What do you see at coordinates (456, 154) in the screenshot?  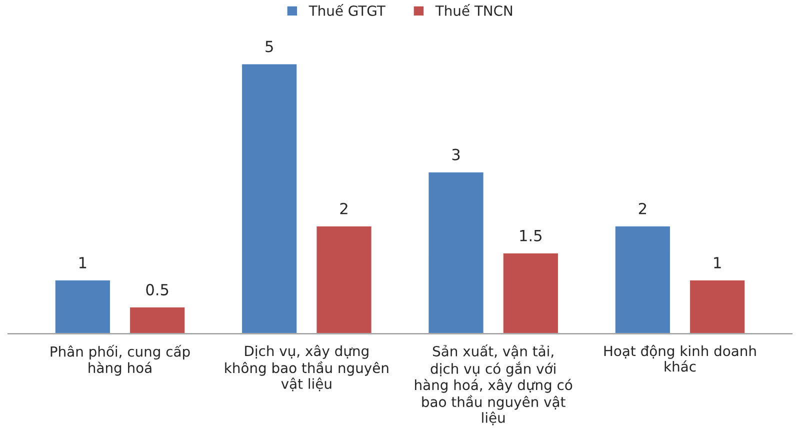 I see `data-label: 3` at bounding box center [456, 154].